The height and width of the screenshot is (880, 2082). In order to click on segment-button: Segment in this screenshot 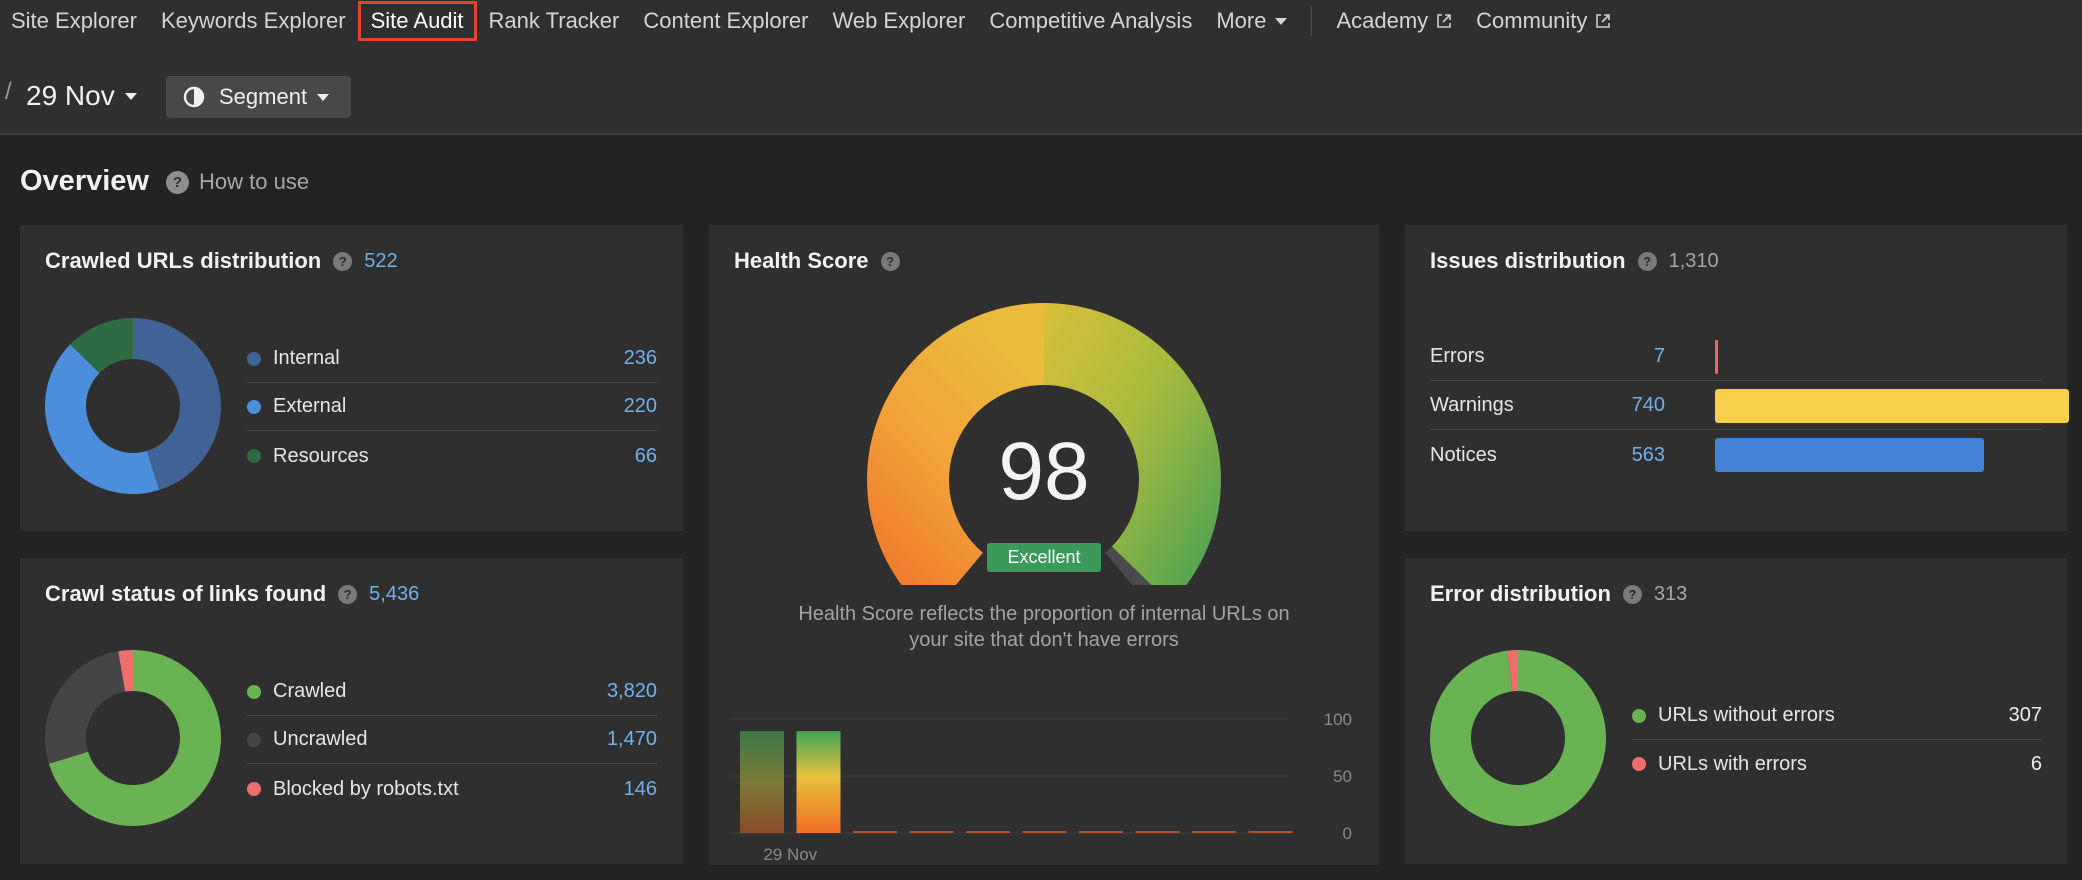, I will do `click(258, 97)`.